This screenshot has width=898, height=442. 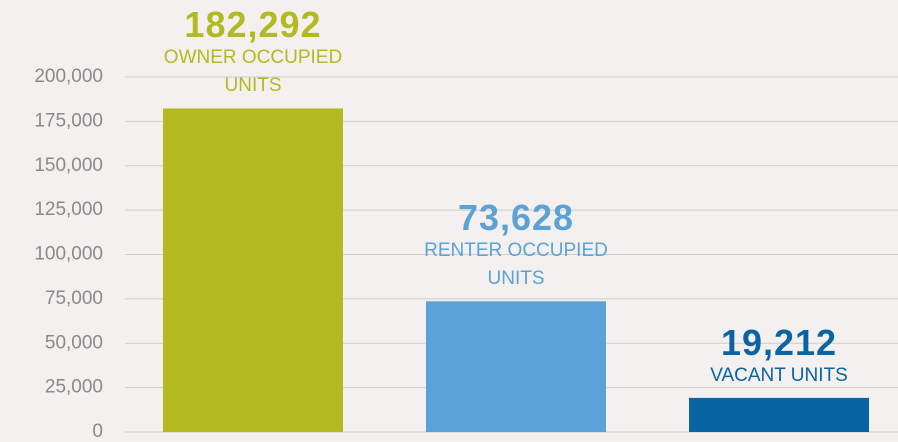 I want to click on y-tick-label: 175,000, so click(x=68, y=120).